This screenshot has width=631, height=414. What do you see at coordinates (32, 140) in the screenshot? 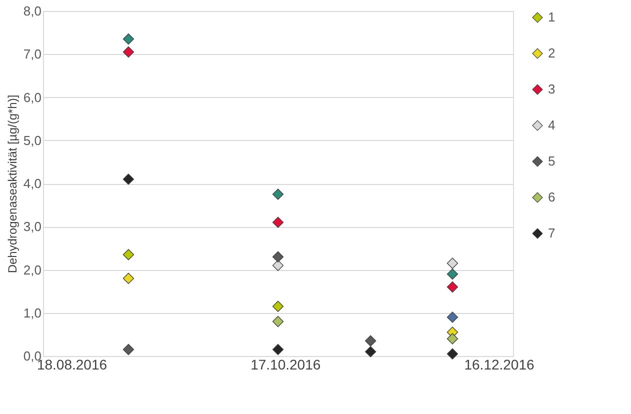
I see `y-tick-label: 5,0` at bounding box center [32, 140].